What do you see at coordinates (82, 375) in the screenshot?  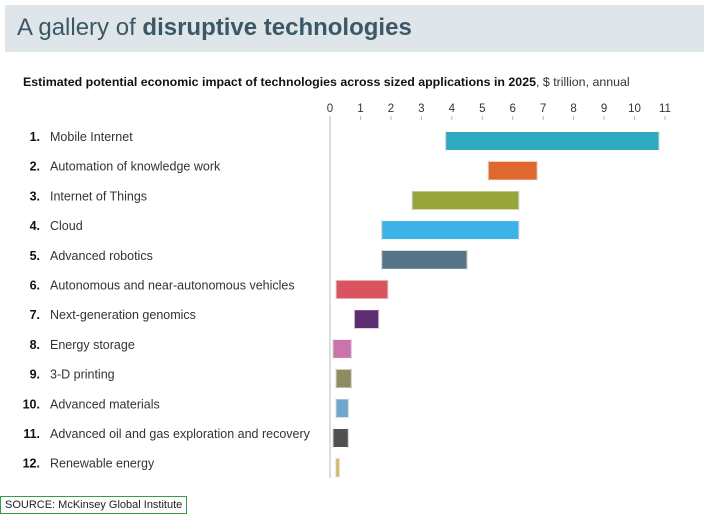 I see `category-label-9: 3-D printing` at bounding box center [82, 375].